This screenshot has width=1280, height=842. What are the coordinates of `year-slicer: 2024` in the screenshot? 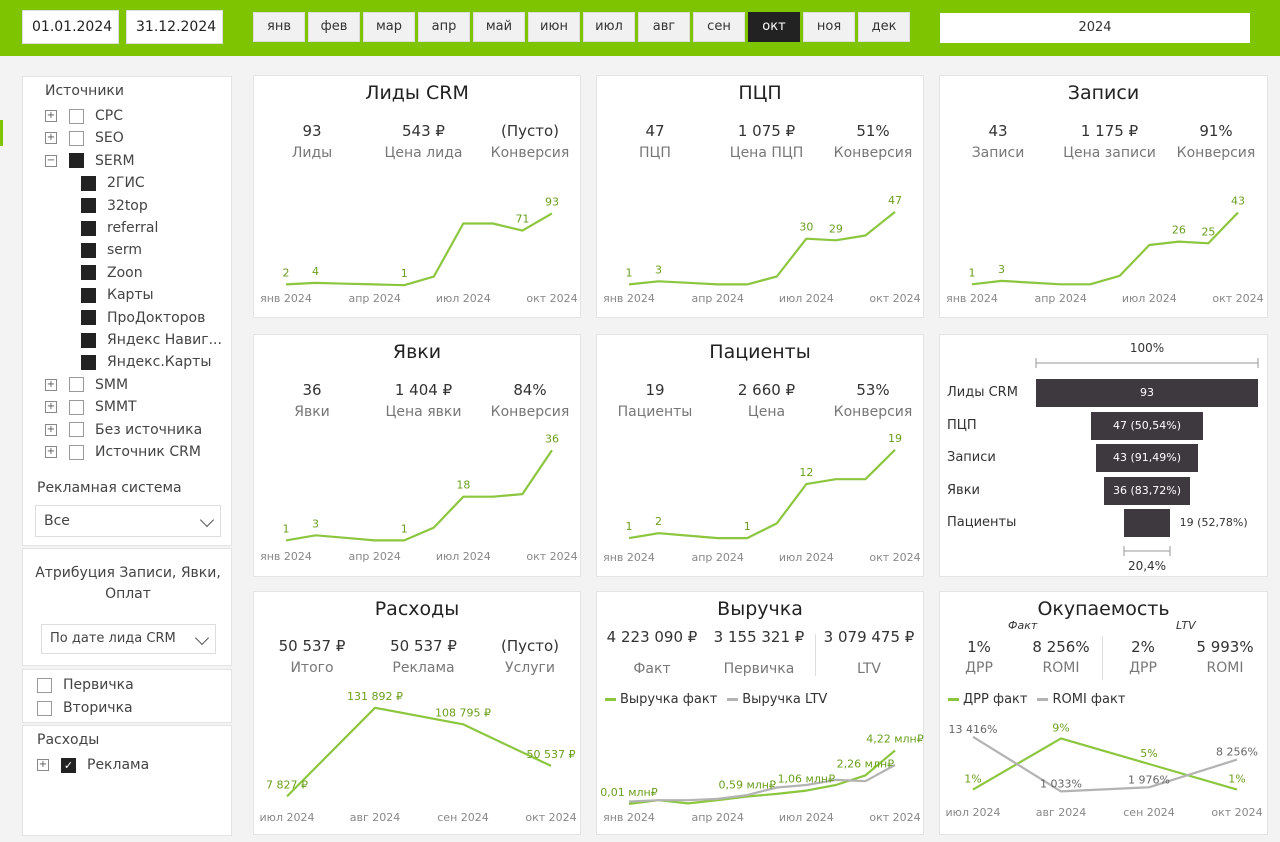 It's located at (1095, 28).